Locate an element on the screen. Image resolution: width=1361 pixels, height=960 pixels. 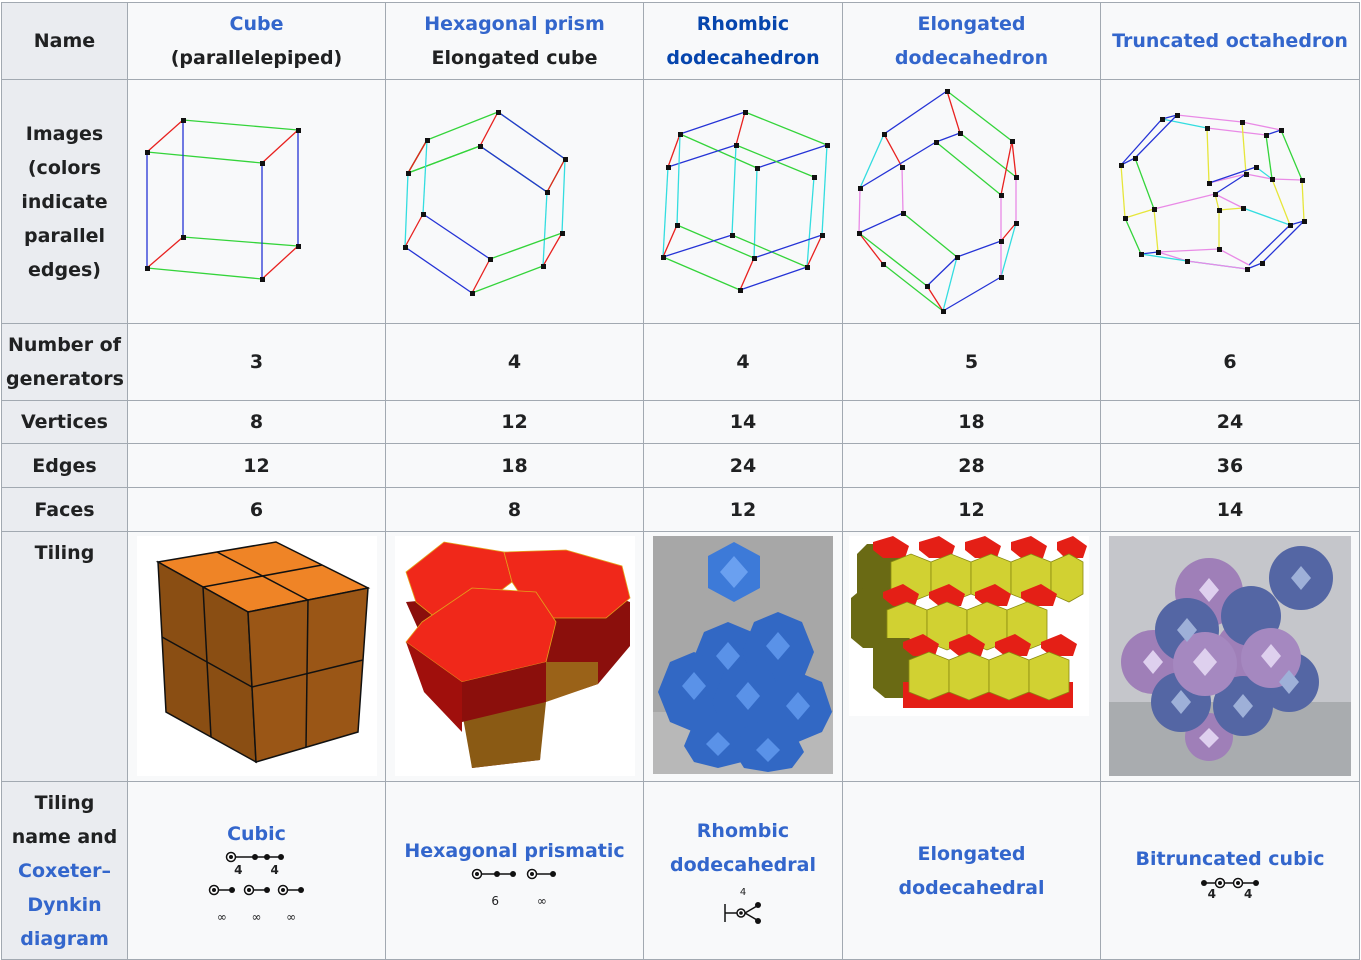
bitruncated-cubic-honeycomb-image is located at coordinates (1230, 656).